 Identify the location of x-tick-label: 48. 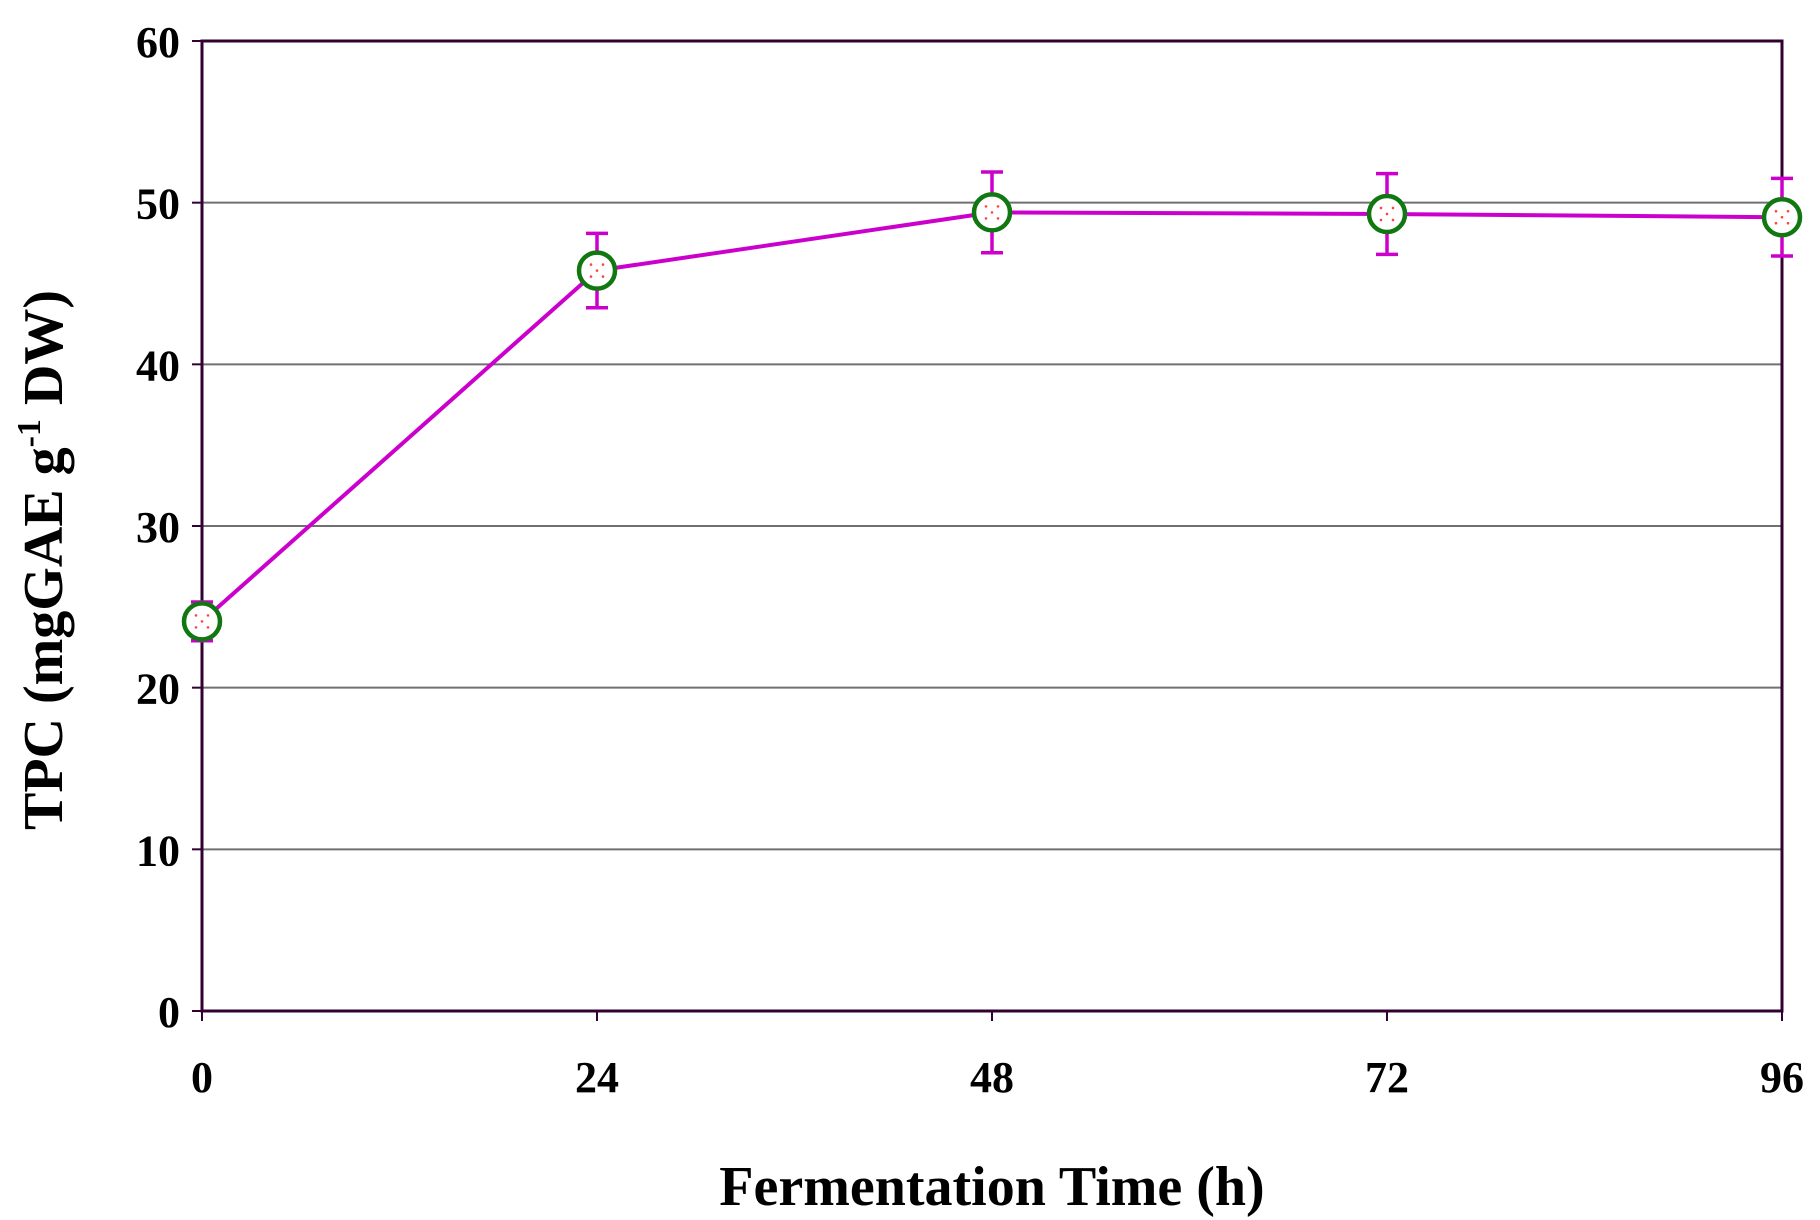
(992, 1077).